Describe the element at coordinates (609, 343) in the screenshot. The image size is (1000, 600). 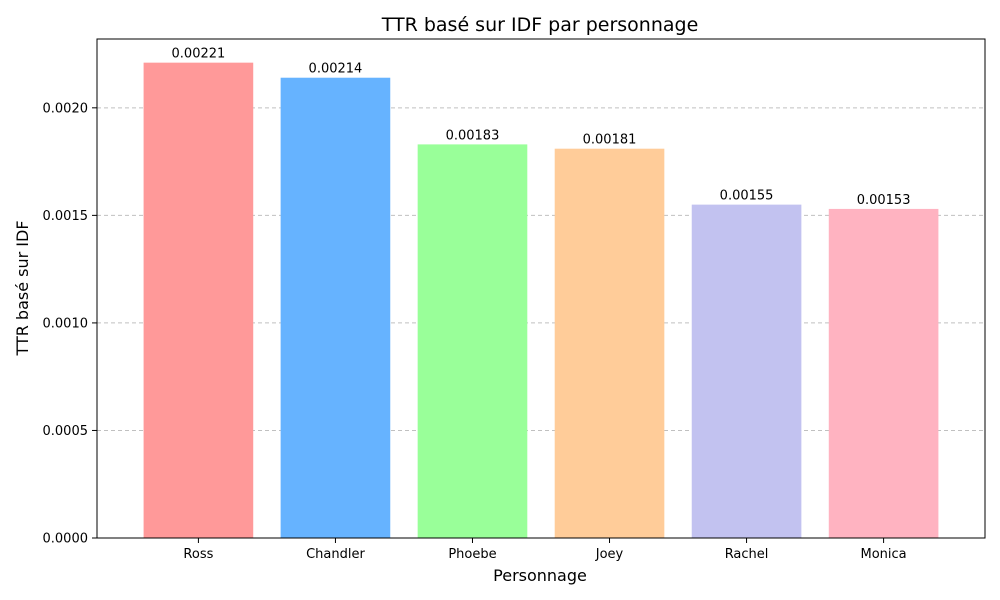
I see `bar-joey` at that location.